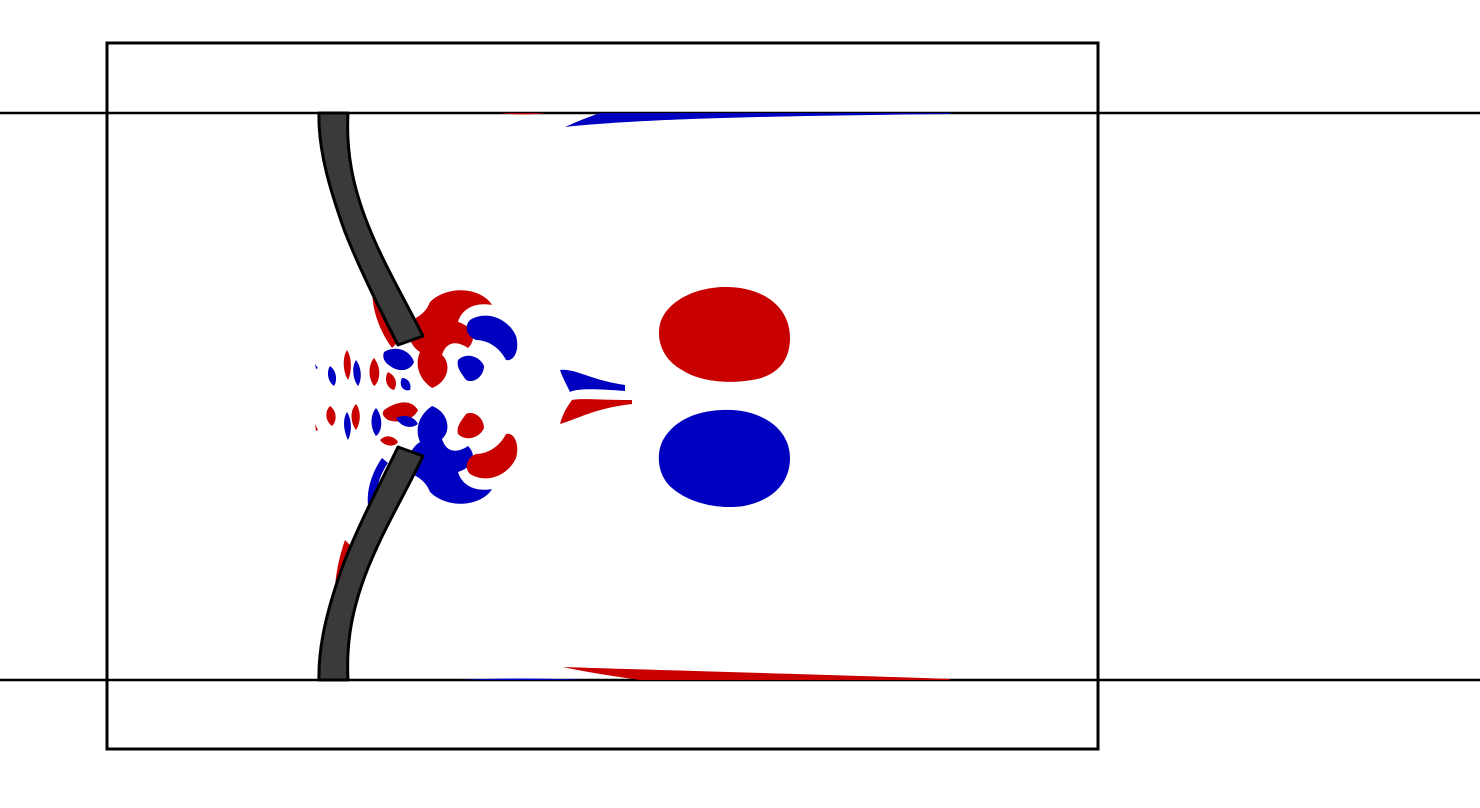 The width and height of the screenshot is (1480, 808). What do you see at coordinates (596, 411) in the screenshot?
I see `jet-wisp-red` at bounding box center [596, 411].